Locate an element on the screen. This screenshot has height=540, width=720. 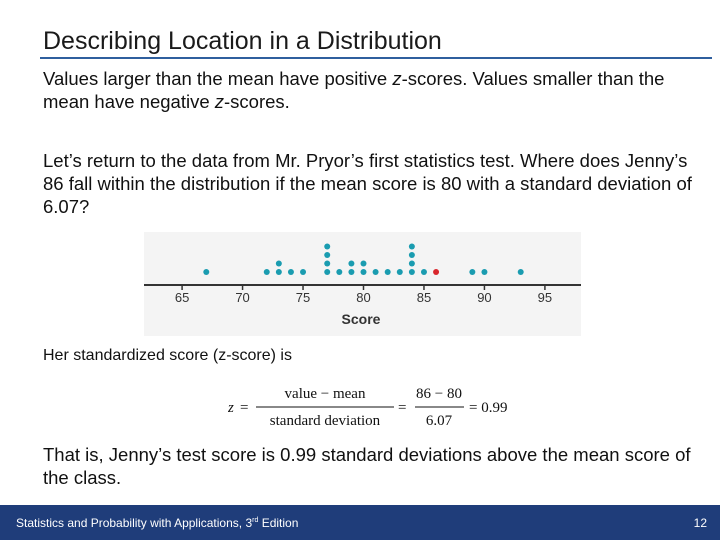
footer-text-b: Edition is located at coordinates (278, 523).